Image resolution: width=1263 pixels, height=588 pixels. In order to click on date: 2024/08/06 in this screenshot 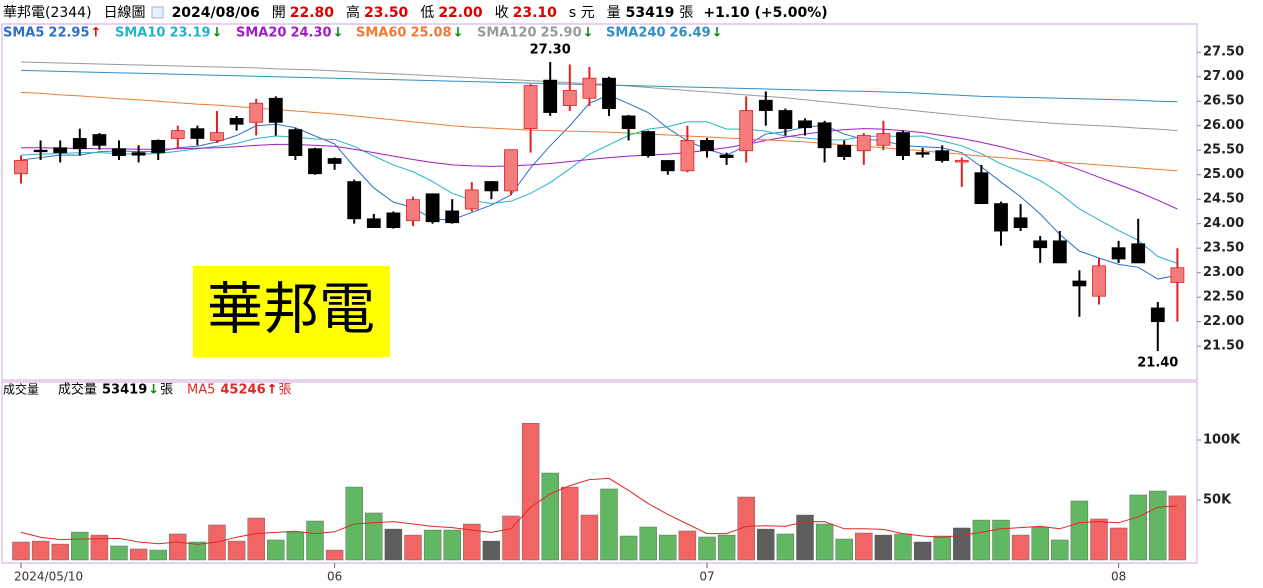, I will do `click(216, 13)`.